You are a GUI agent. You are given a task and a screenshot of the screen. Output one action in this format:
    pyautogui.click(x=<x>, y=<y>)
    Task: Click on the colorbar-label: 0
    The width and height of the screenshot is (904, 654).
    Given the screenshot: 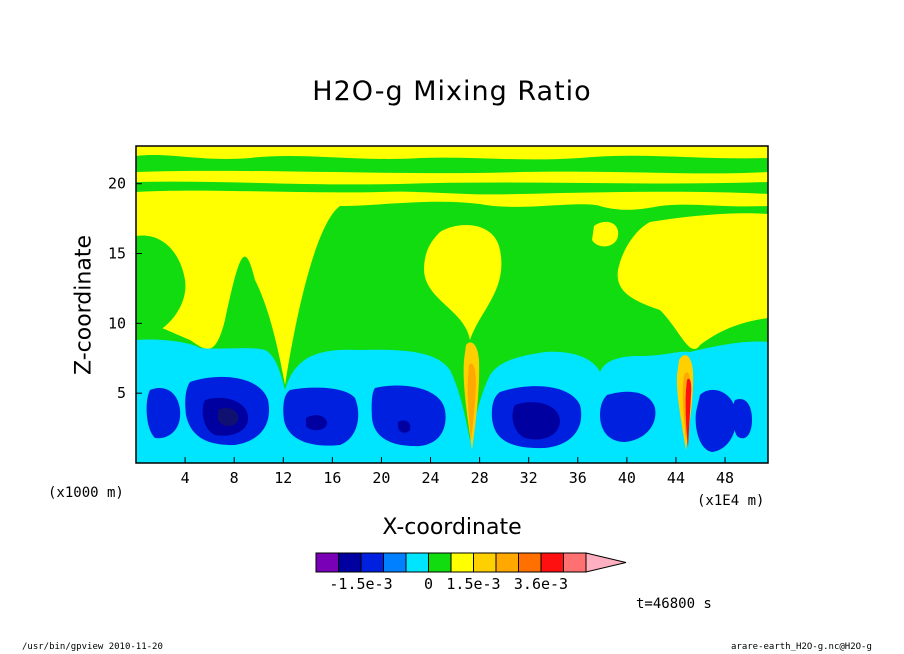 What is the action you would take?
    pyautogui.click(x=428, y=584)
    